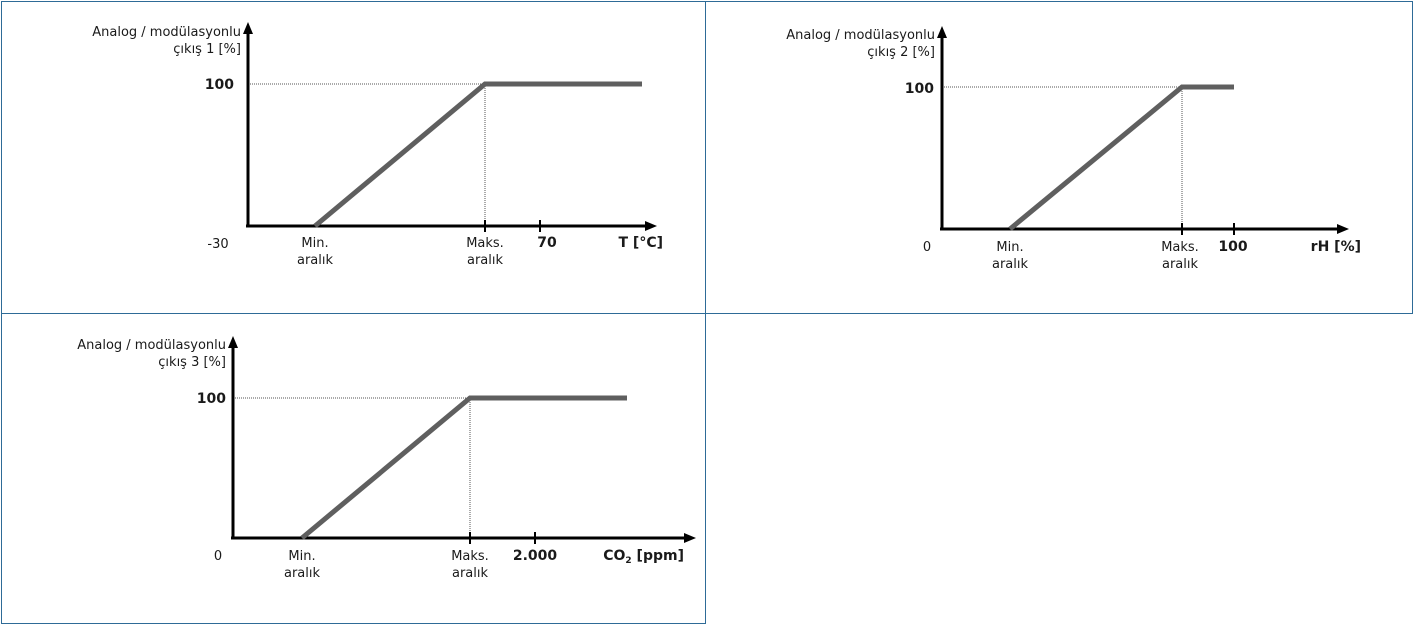 This screenshot has height=625, width=1416. Describe the element at coordinates (1232, 247) in the screenshot. I see `x-end-value: 100` at that location.